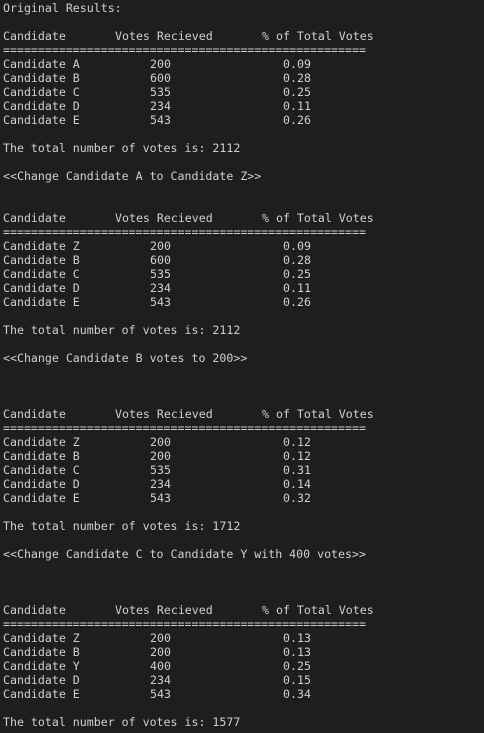  Describe the element at coordinates (41, 666) in the screenshot. I see `table-cell: Candidate Y` at that location.